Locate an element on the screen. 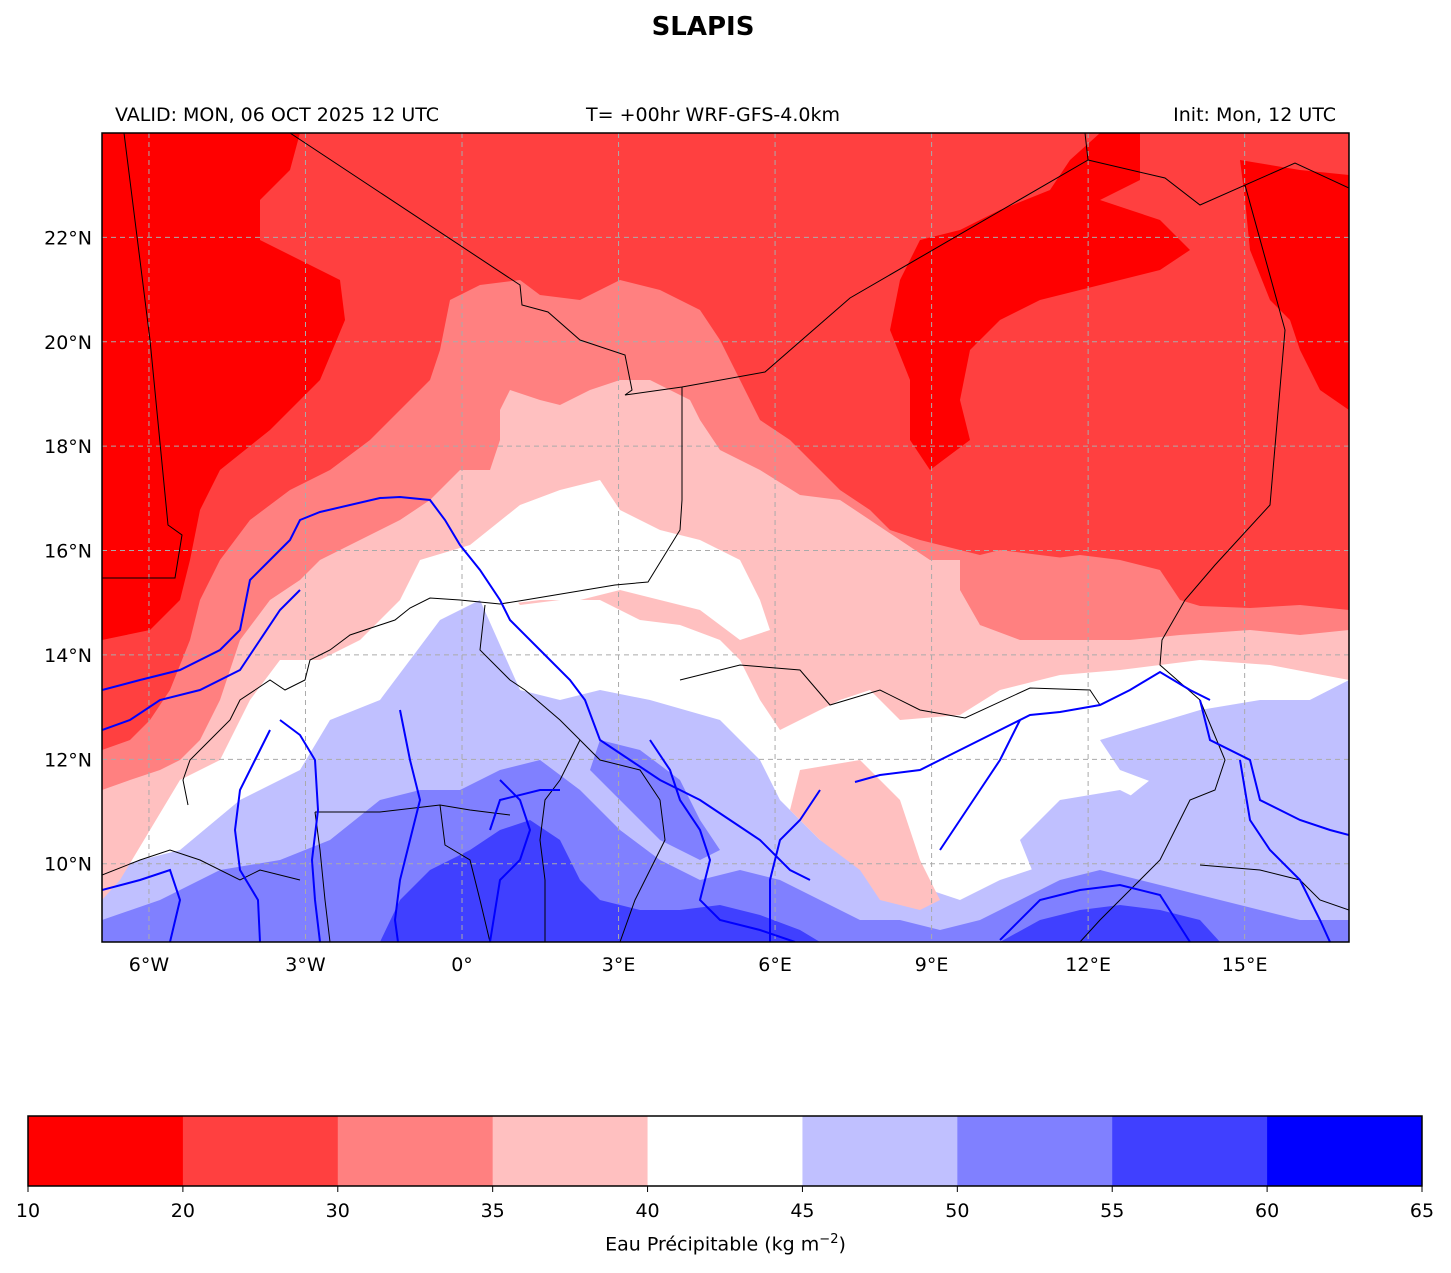  valid-time-label: VALID: MON, 06 OCT 2025 12 UTC is located at coordinates (277, 115).